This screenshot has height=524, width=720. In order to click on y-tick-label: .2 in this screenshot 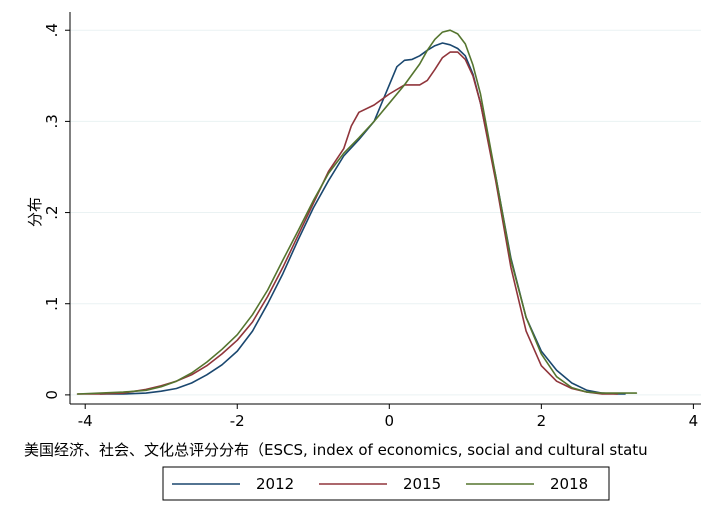, I will do `click(52, 212)`.